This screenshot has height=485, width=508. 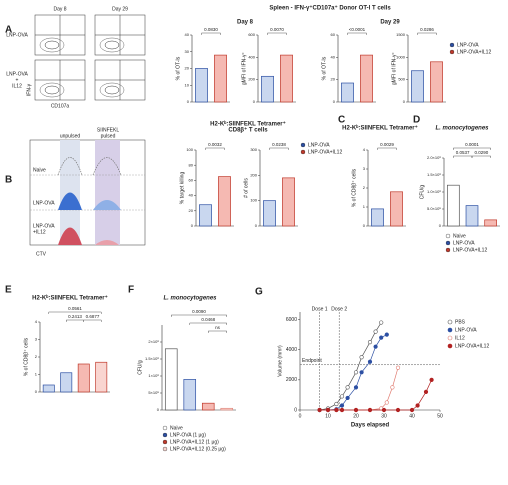 I want to click on p-value: 0.0090, so click(x=199, y=311).